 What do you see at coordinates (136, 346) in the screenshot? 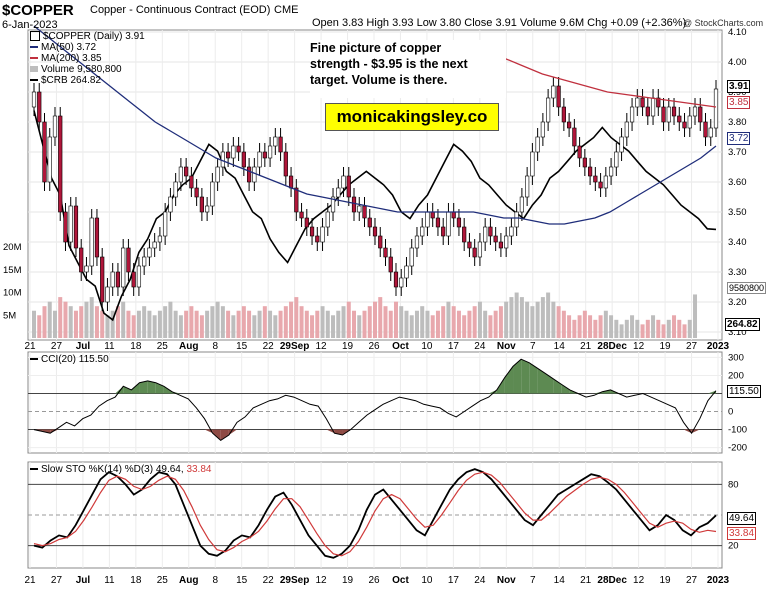
I see `x-tick-label-upper: 18` at bounding box center [136, 346].